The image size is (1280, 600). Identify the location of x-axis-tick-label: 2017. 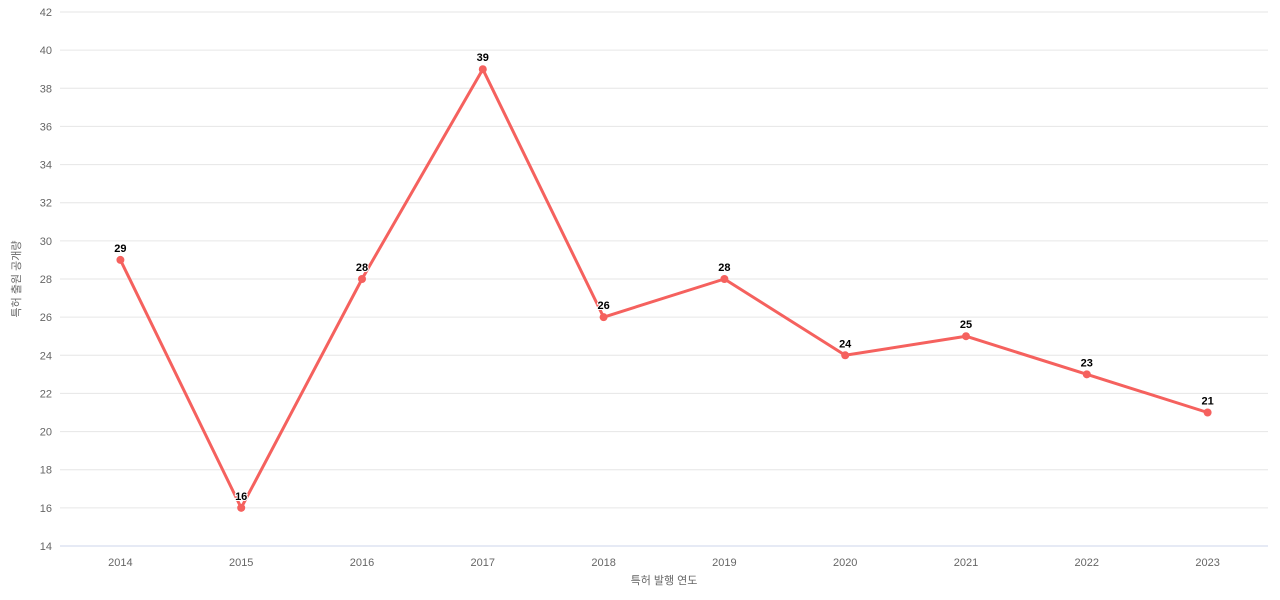
(483, 563).